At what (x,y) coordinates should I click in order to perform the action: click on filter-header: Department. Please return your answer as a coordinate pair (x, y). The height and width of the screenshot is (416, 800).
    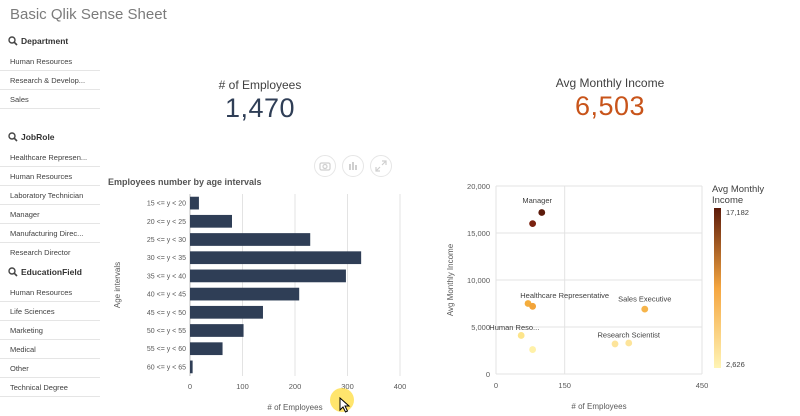
    Looking at the image, I should click on (51, 41).